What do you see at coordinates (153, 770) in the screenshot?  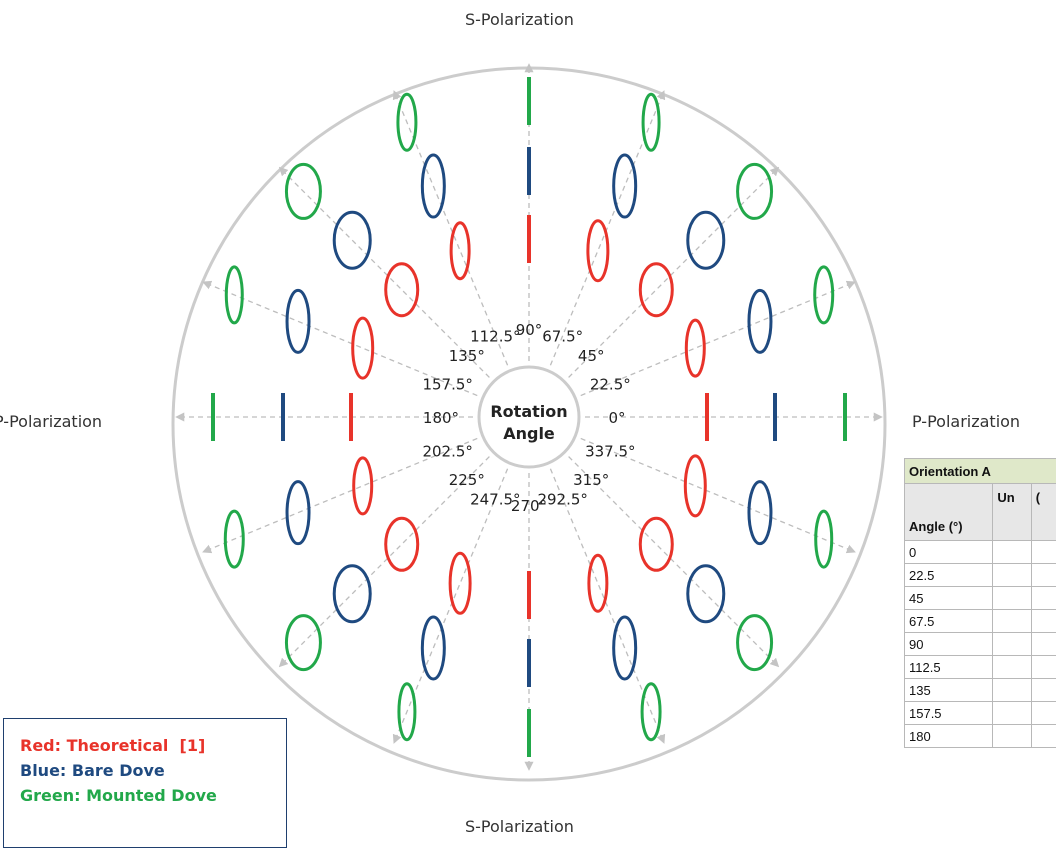 I see `legend-bare-dove: Blue: Bare Dove` at bounding box center [153, 770].